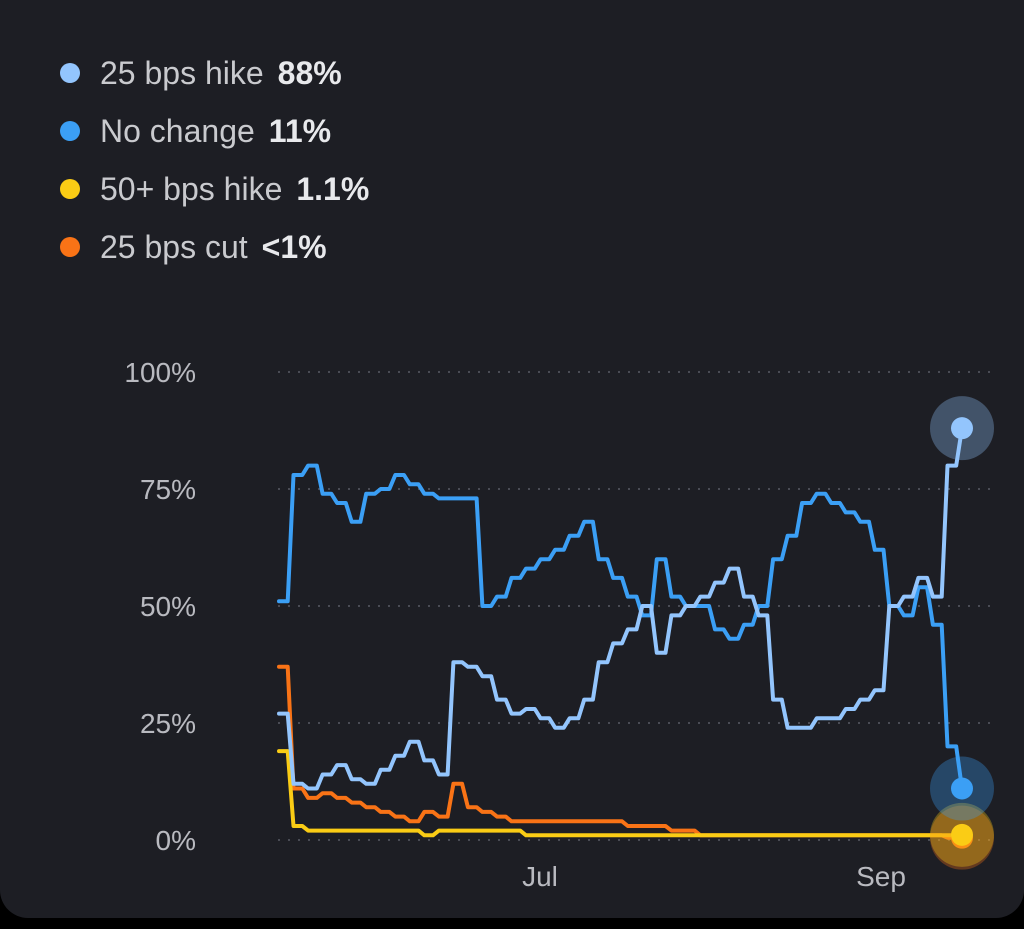 Image resolution: width=1024 pixels, height=929 pixels. Describe the element at coordinates (300, 130) in the screenshot. I see `legend-value: 11%` at that location.